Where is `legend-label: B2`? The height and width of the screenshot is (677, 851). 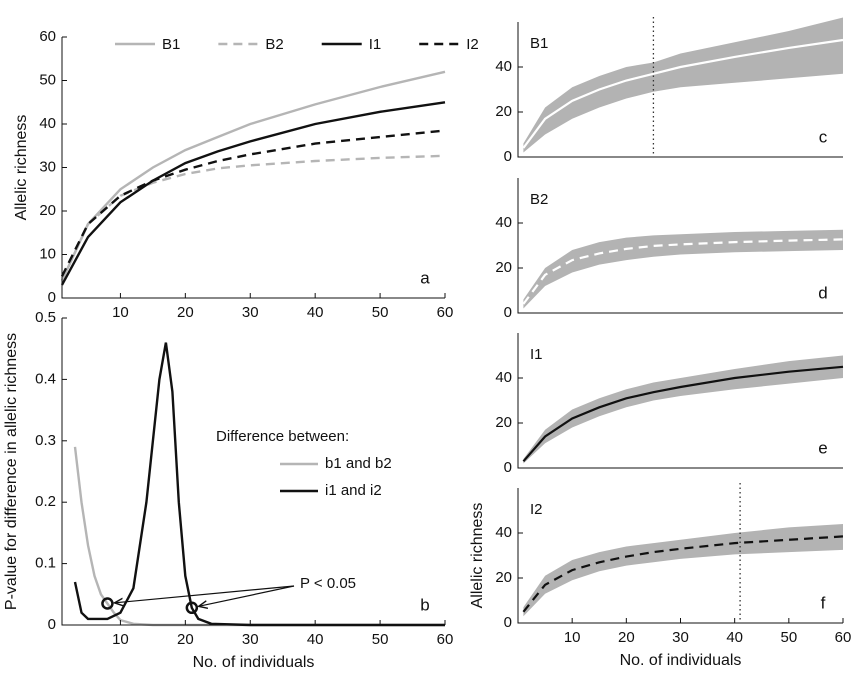
legend-label: B2 is located at coordinates (274, 44).